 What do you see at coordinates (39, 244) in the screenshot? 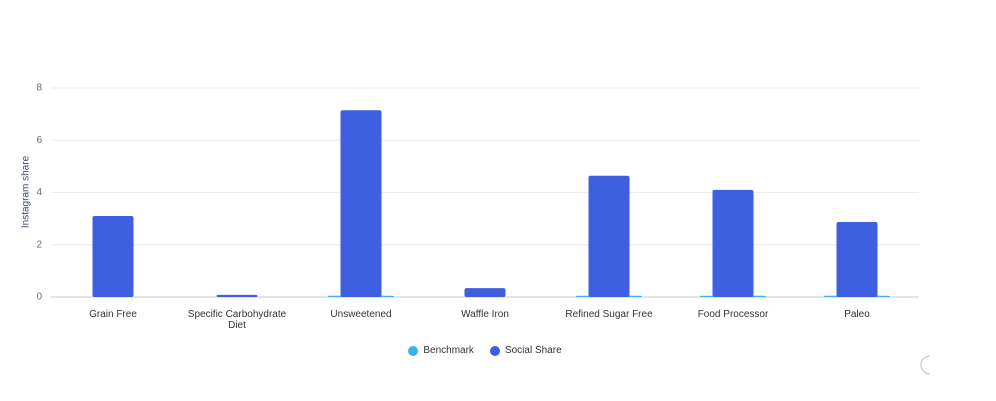
I see `y-tick-label: 2` at bounding box center [39, 244].